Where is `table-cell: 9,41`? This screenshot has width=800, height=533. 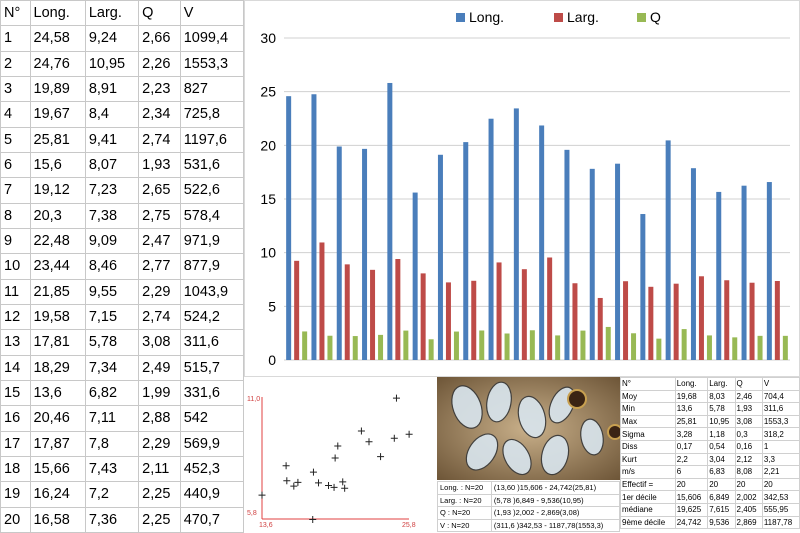 table-cell: 9,41 is located at coordinates (112, 139).